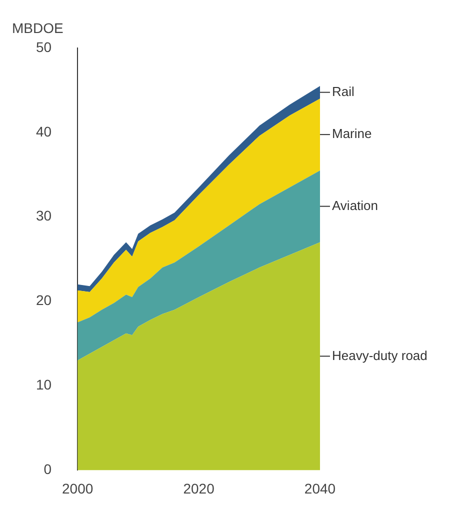 The height and width of the screenshot is (513, 453). I want to click on x-tick-label: 2000, so click(78, 488).